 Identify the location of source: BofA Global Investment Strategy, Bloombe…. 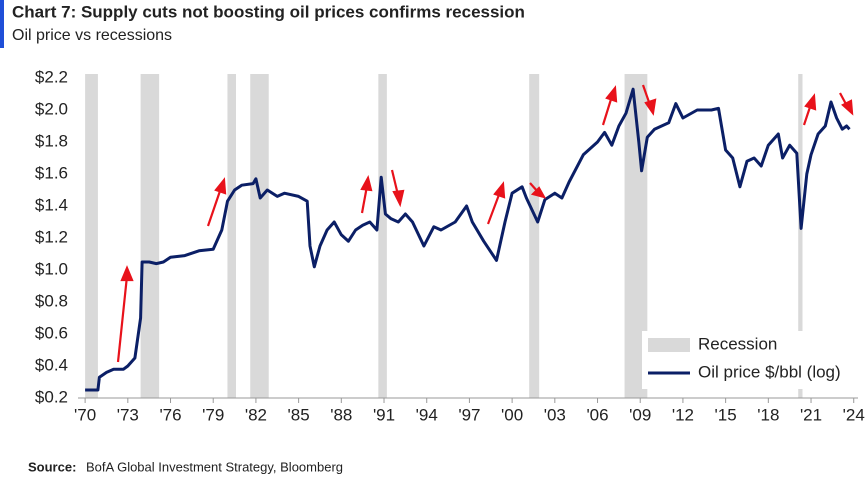
(214, 466).